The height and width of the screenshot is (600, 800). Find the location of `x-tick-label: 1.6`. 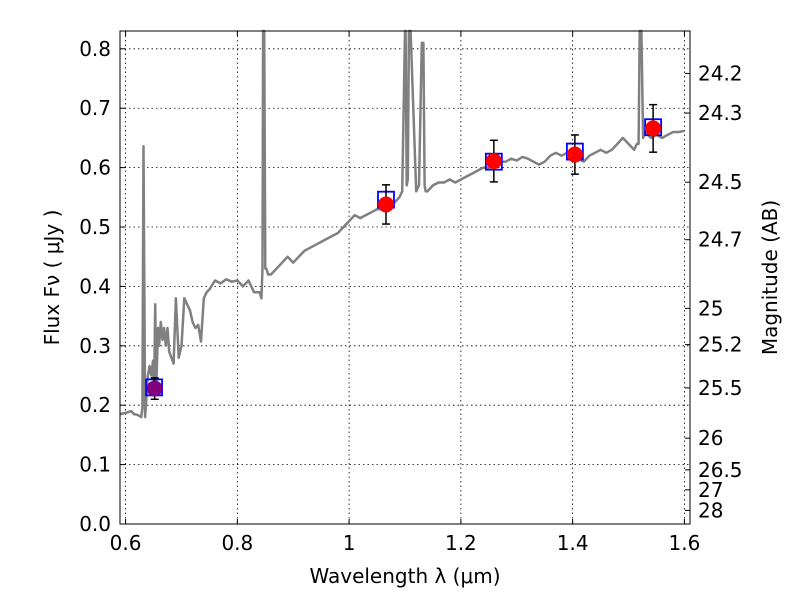

x-tick-label: 1.6 is located at coordinates (685, 543).